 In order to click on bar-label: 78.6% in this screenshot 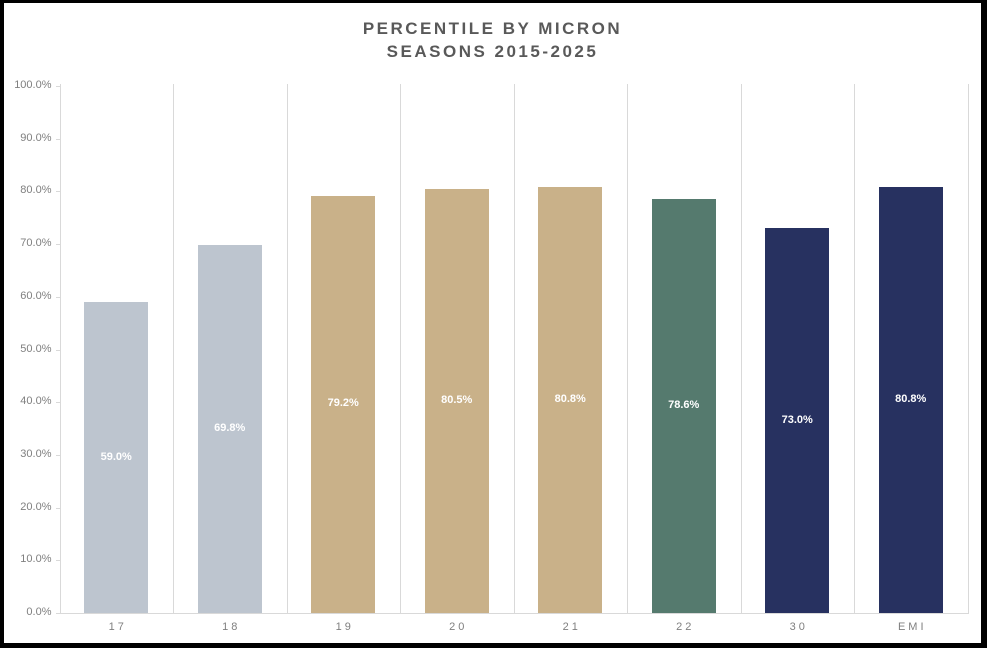, I will do `click(684, 404)`.